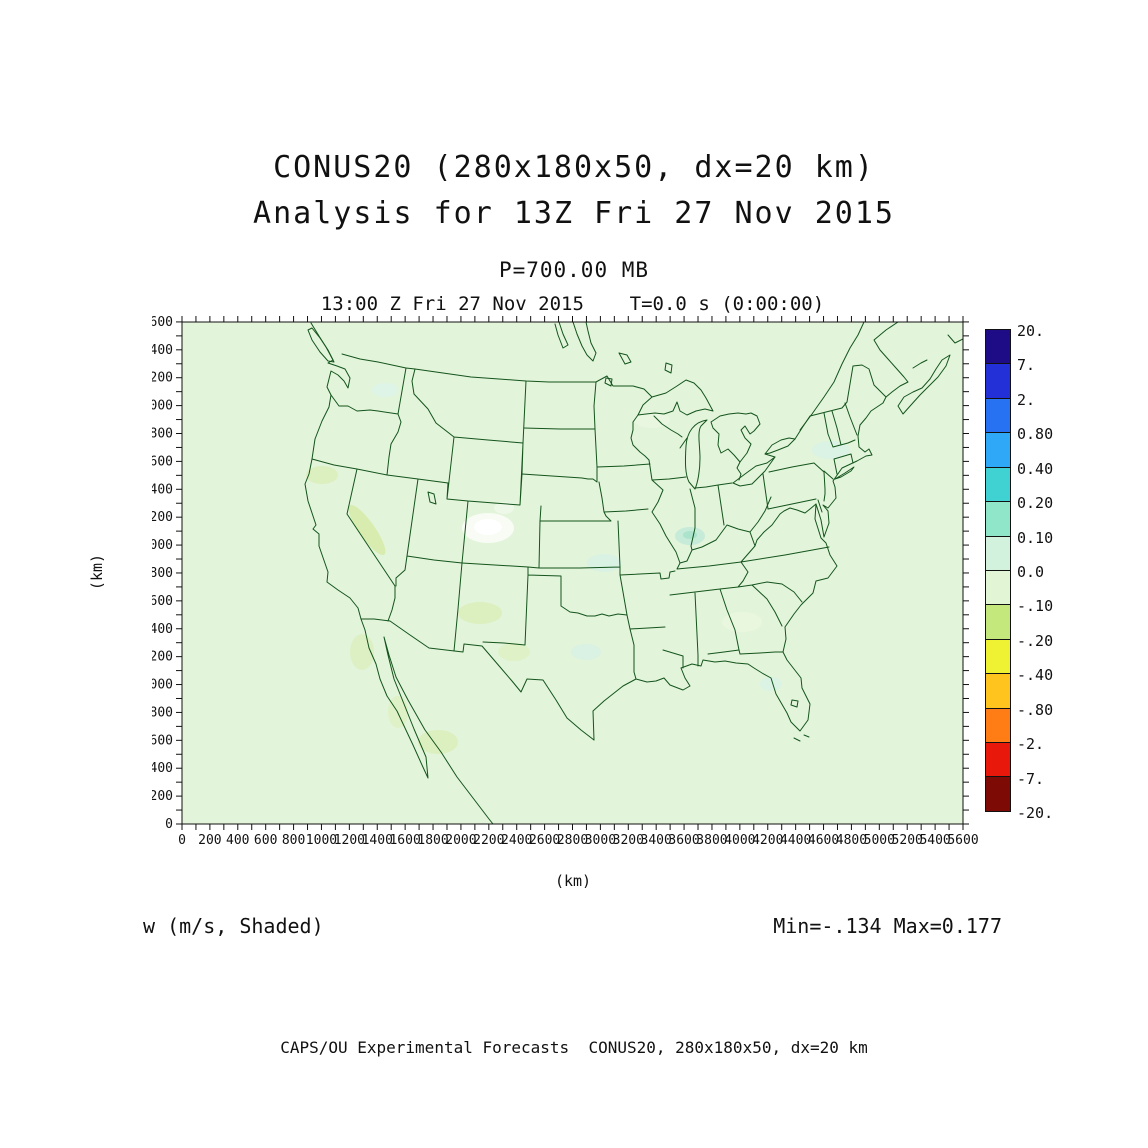  I want to click on axis-tick-label: 4400, so click(795, 840).